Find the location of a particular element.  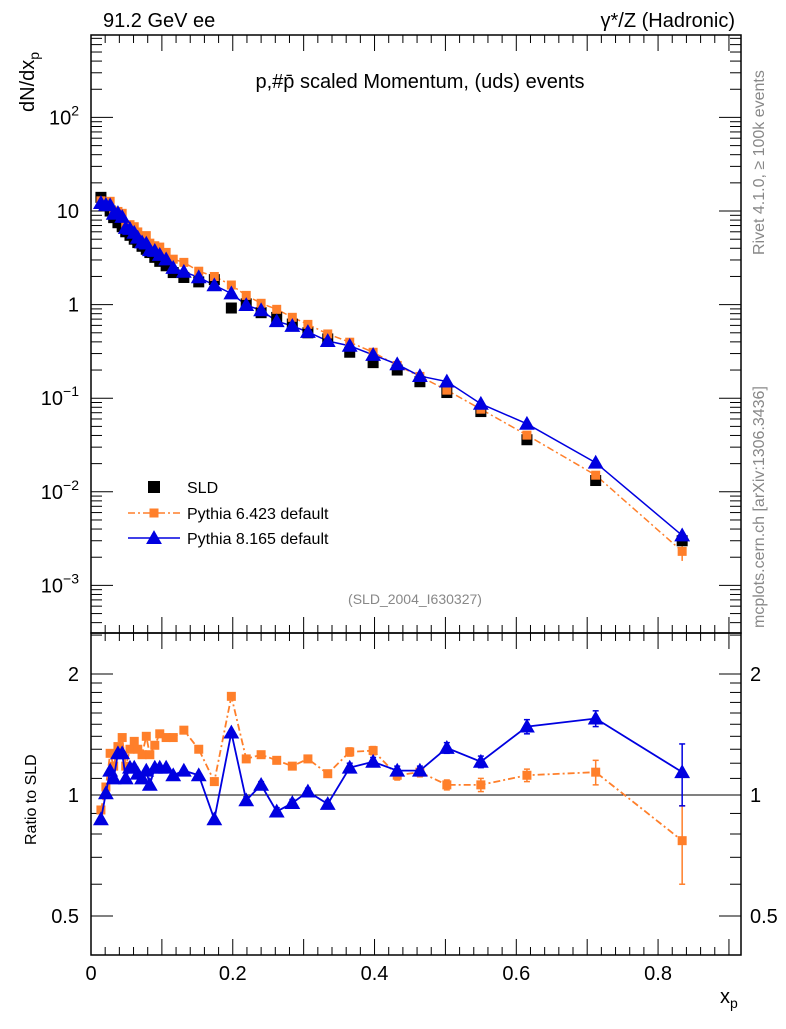

ratio-y-tick-label: 0.5 is located at coordinates (65, 917).